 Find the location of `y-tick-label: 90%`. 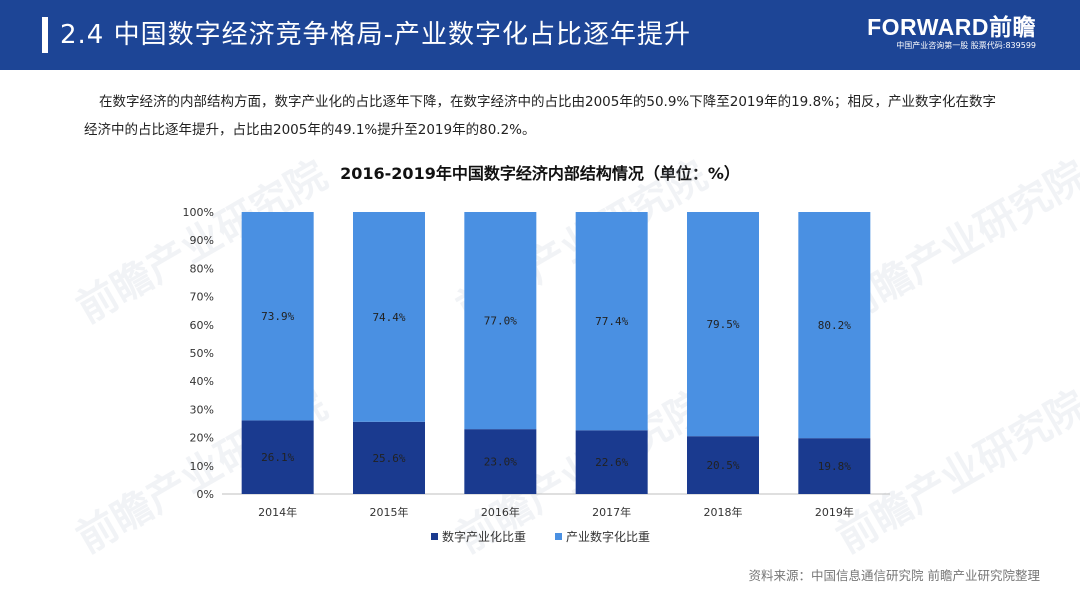

y-tick-label: 90% is located at coordinates (202, 240).